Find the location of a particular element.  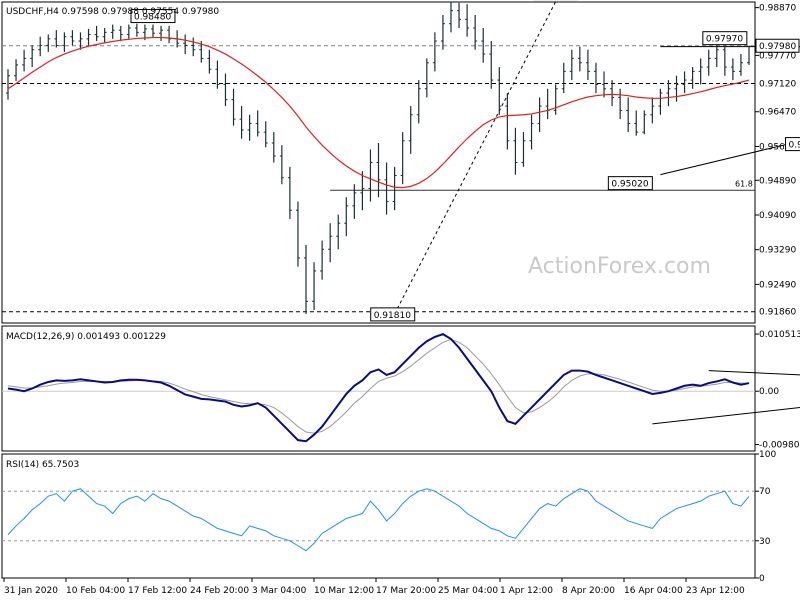

x-tick-label: 16 Apr 04:00 is located at coordinates (653, 591).